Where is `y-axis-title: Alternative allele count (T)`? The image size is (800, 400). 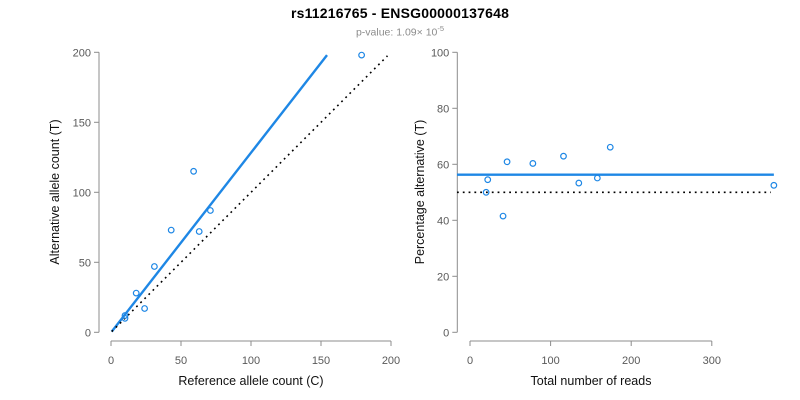 y-axis-title: Alternative allele count (T) is located at coordinates (55, 191).